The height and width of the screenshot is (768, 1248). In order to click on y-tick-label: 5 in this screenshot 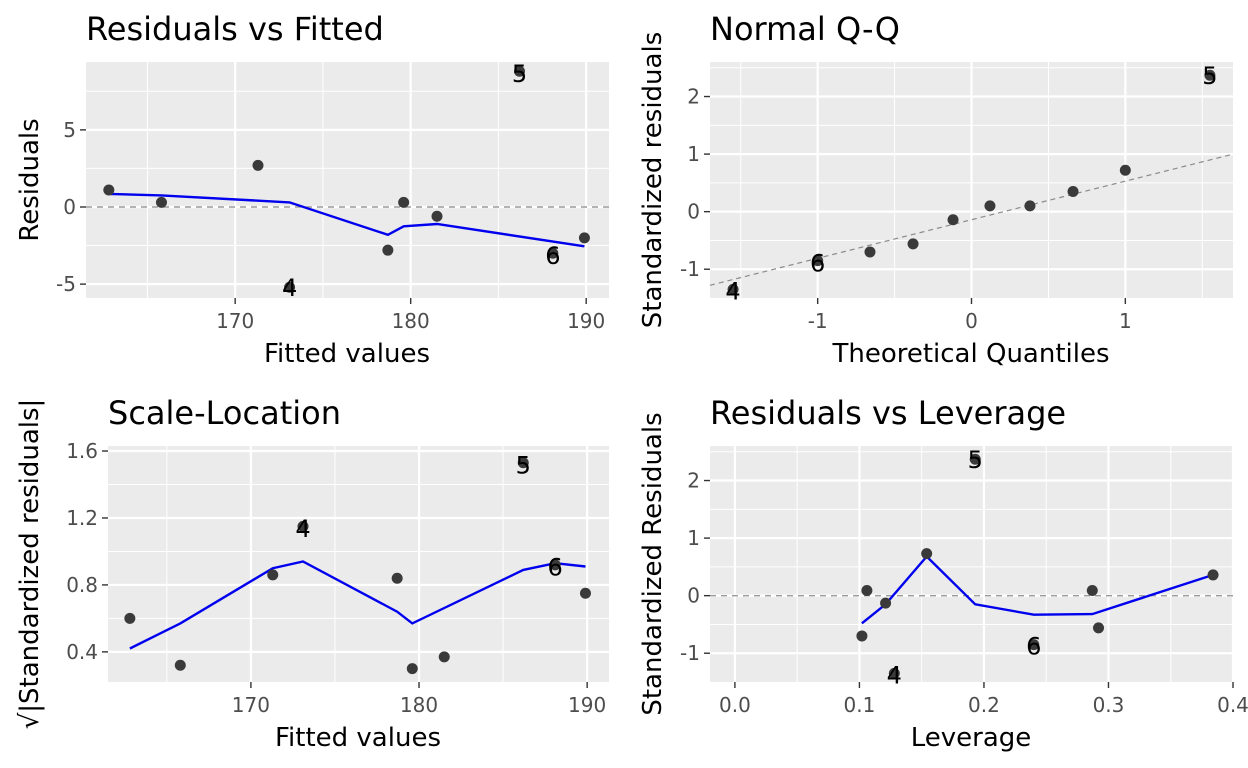, I will do `click(69, 130)`.